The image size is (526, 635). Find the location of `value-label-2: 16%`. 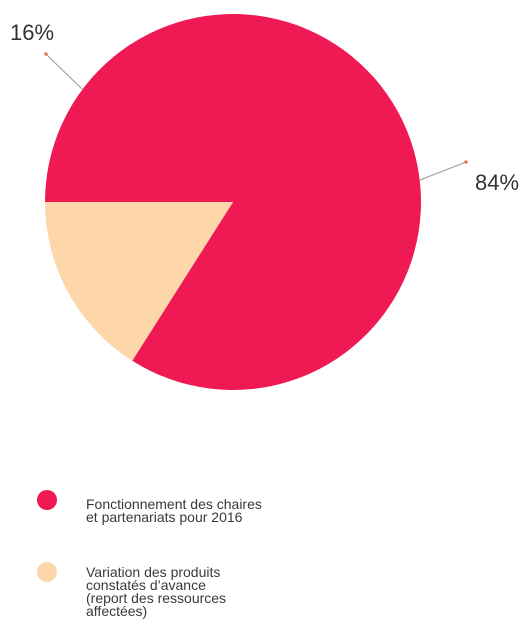

value-label-2: 16% is located at coordinates (32, 32).